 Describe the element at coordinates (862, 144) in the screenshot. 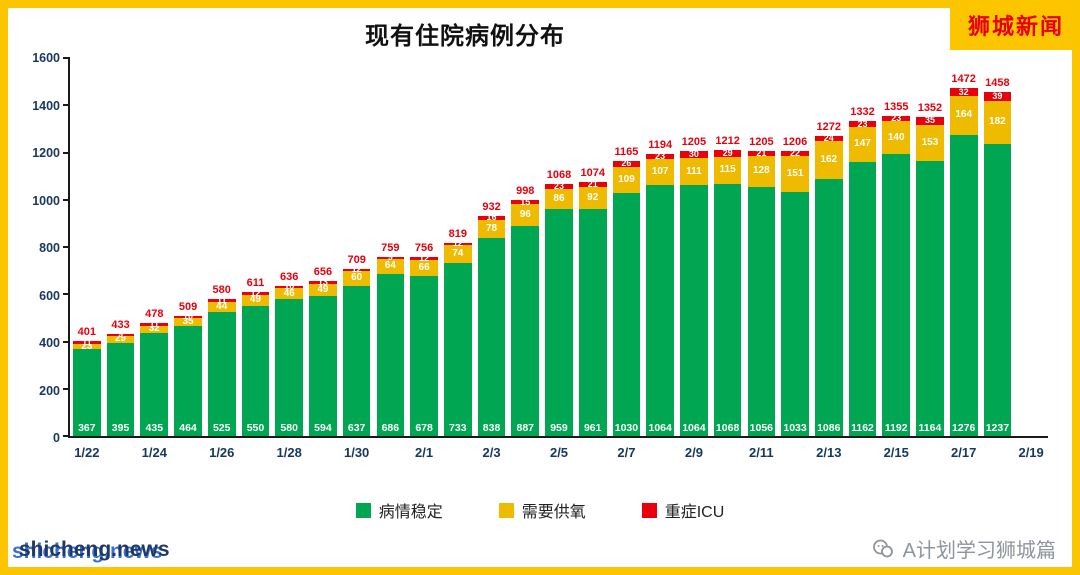

I see `segment-需要供氧-2/14: 147` at that location.